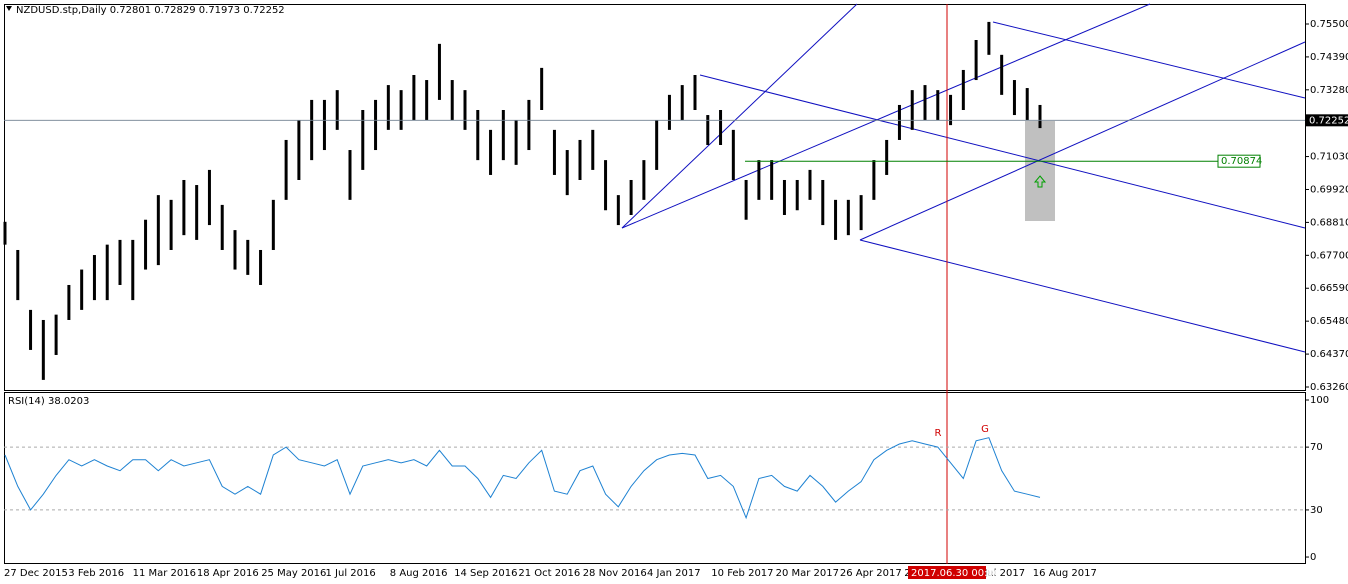 The width and height of the screenshot is (1348, 584). Describe the element at coordinates (1329, 222) in the screenshot. I see `y-tick-label: 0.68810` at that location.